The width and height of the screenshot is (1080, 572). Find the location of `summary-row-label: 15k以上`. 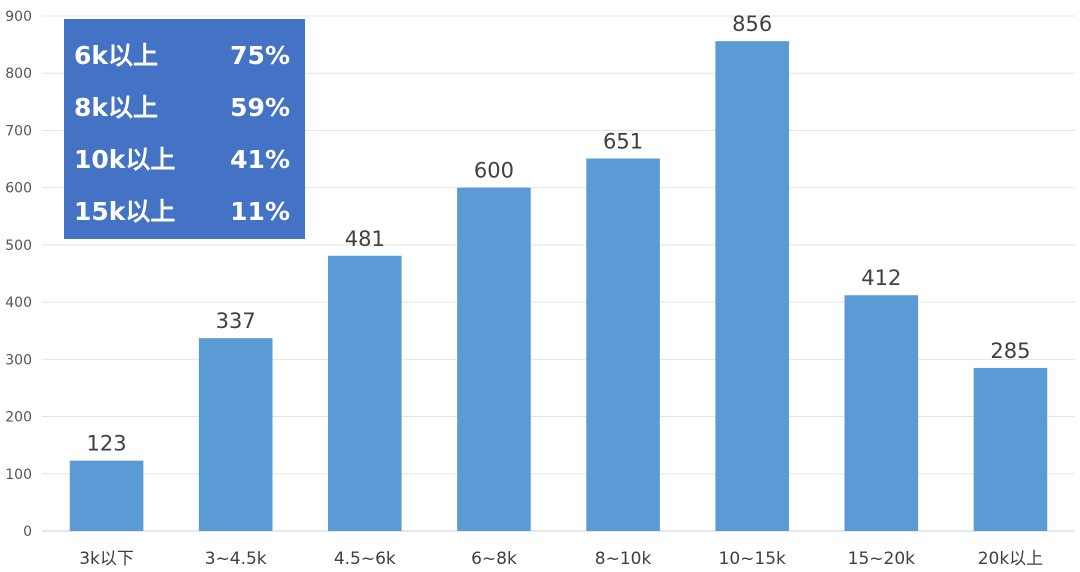

summary-row-label: 15k以上 is located at coordinates (125, 211).